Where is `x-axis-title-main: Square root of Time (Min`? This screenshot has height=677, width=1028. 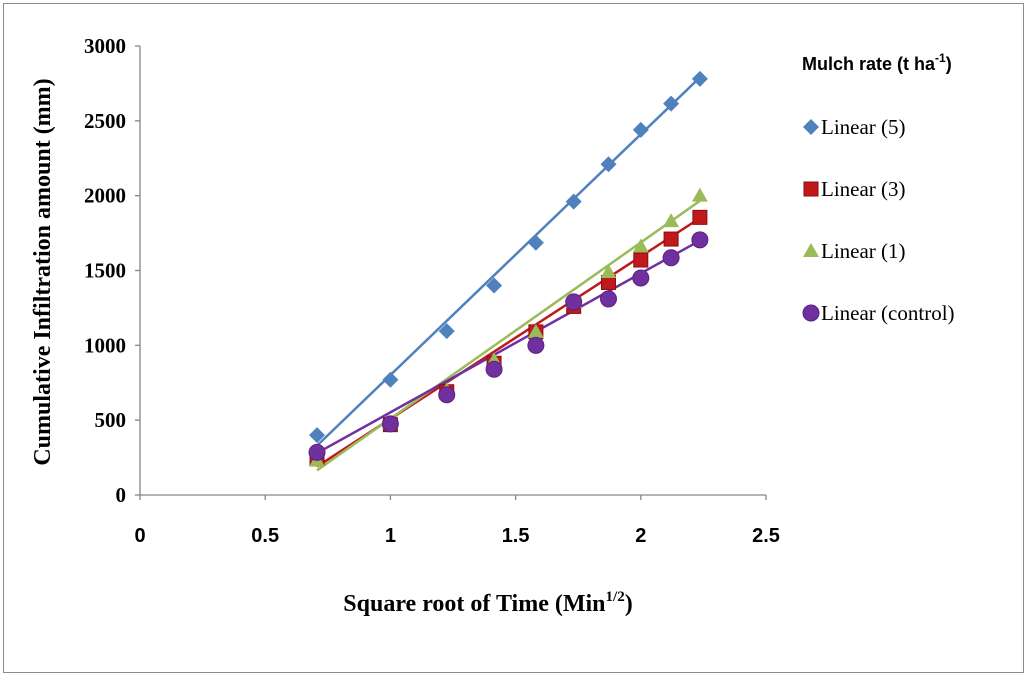
x-axis-title-main: Square root of Time (Min is located at coordinates (474, 604).